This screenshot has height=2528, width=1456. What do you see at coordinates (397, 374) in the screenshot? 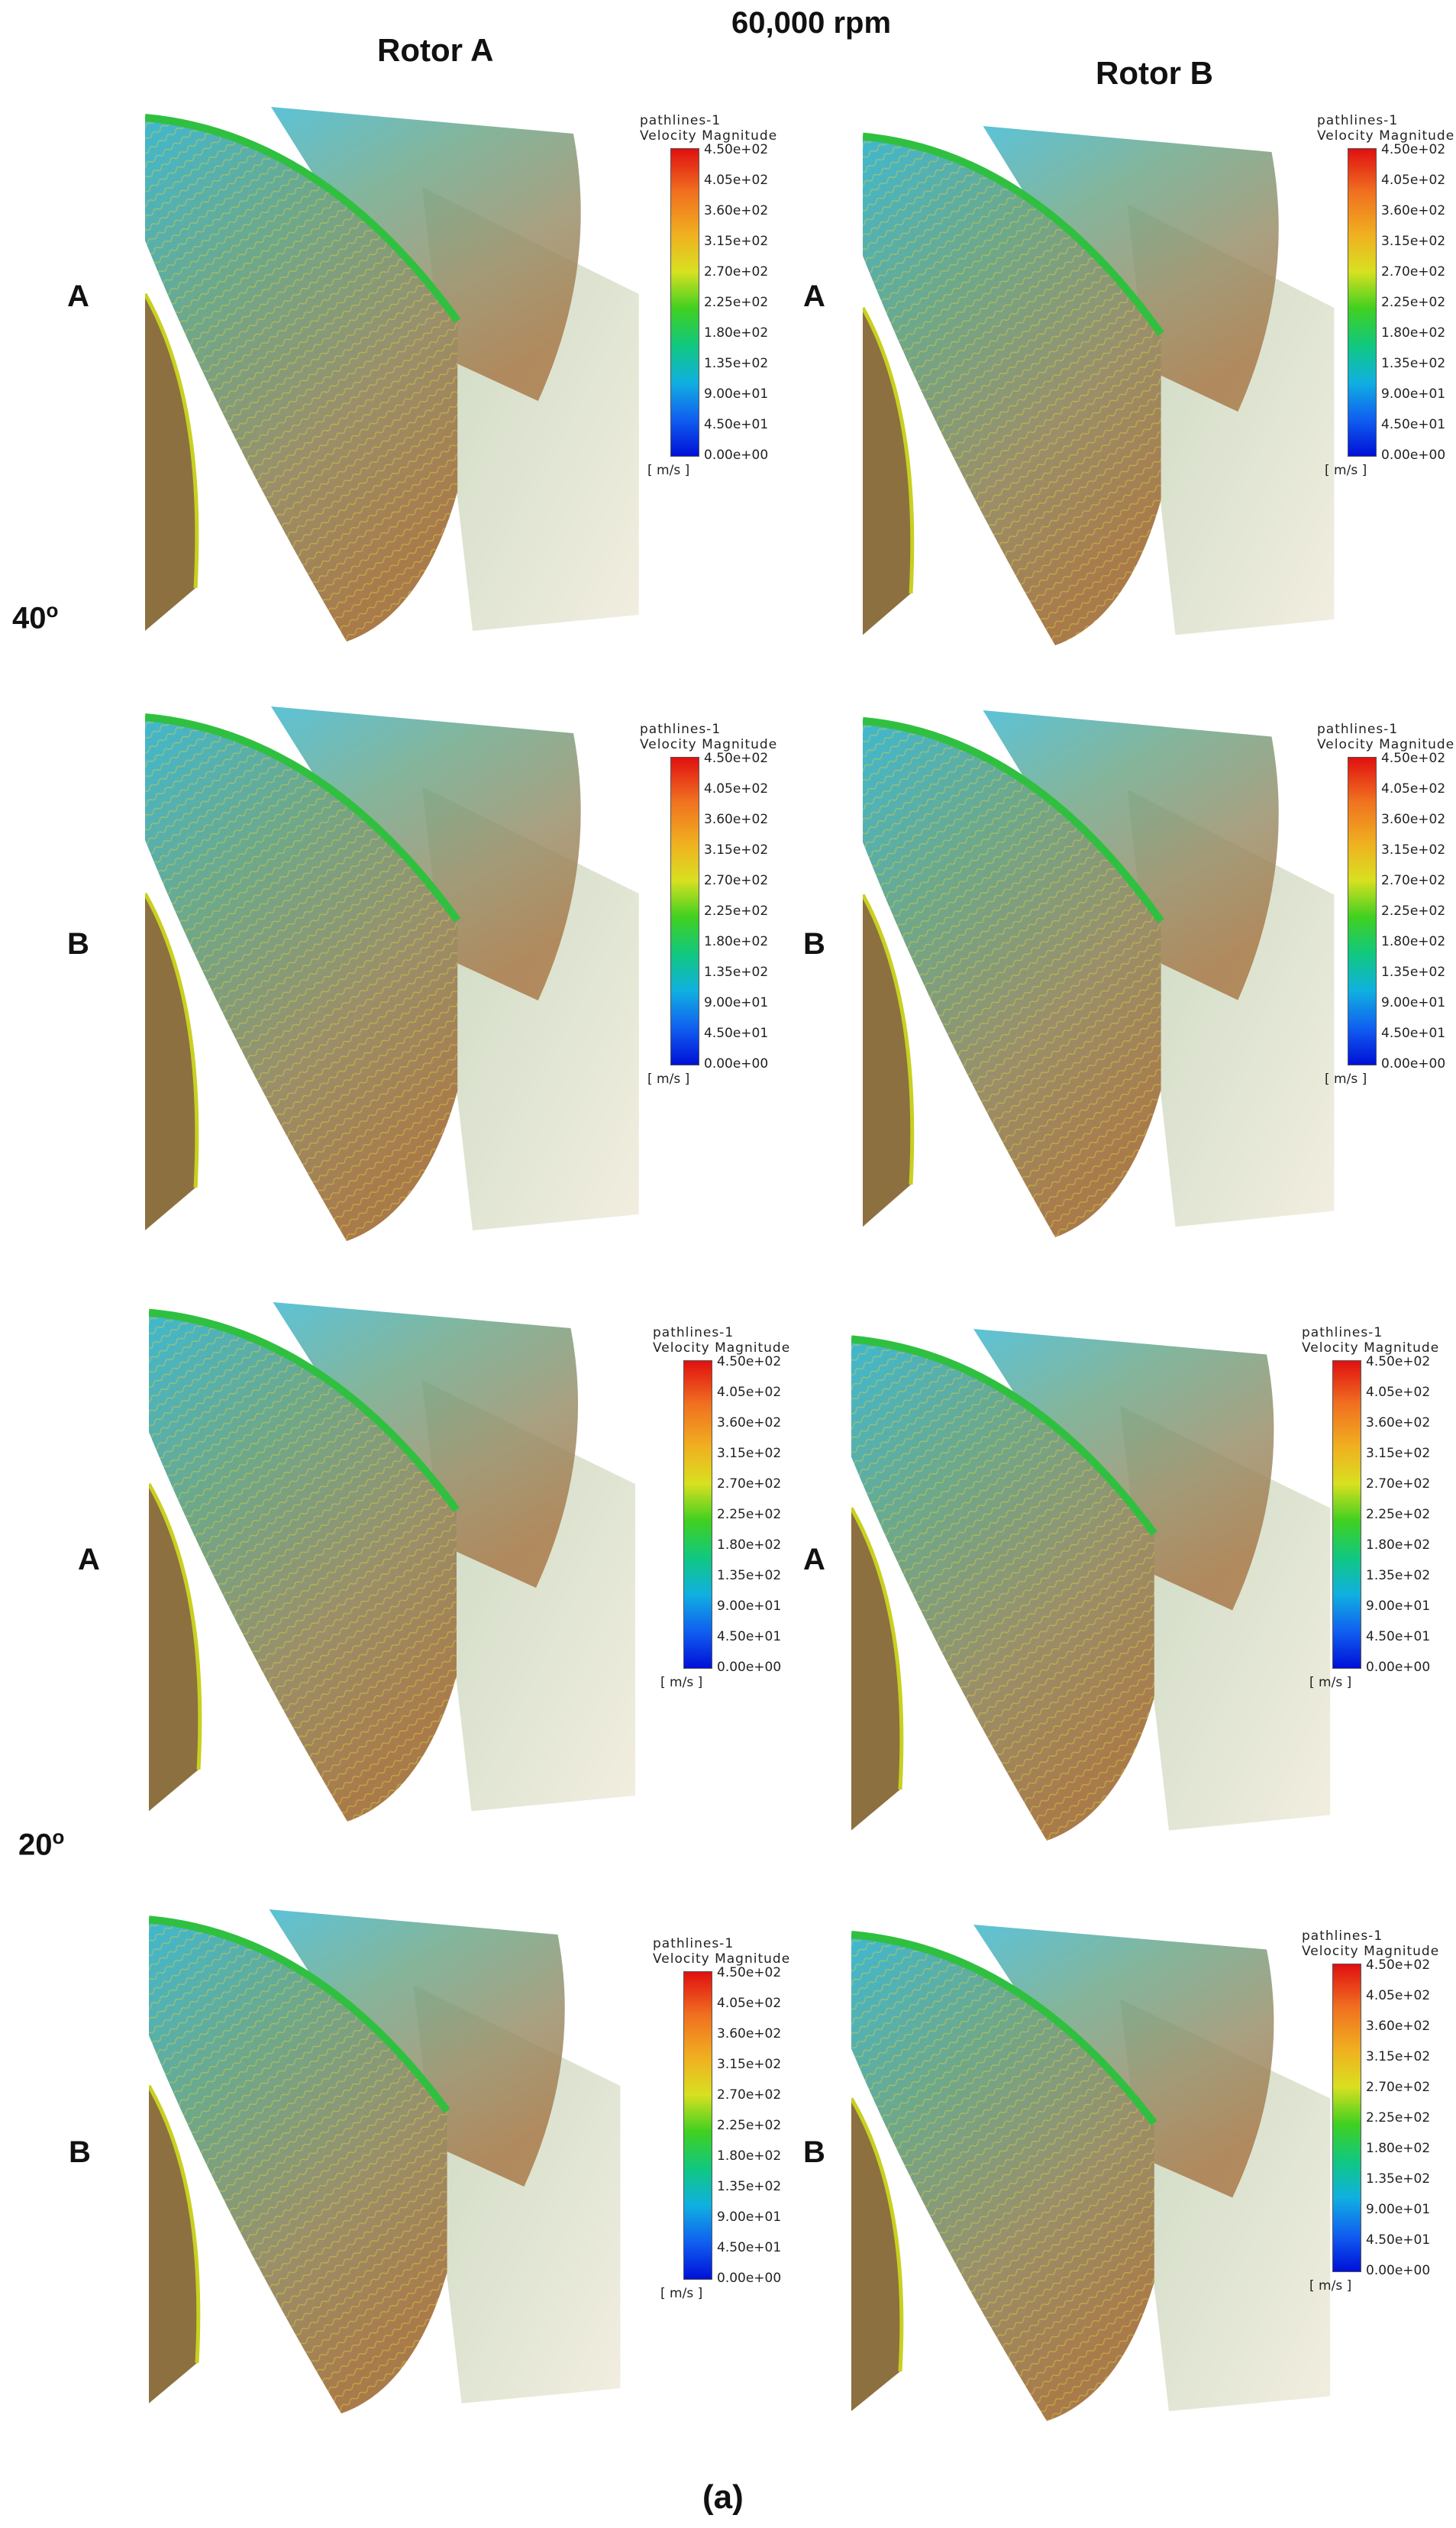
I see `pathline-image-rotor-a-40-a` at bounding box center [397, 374].